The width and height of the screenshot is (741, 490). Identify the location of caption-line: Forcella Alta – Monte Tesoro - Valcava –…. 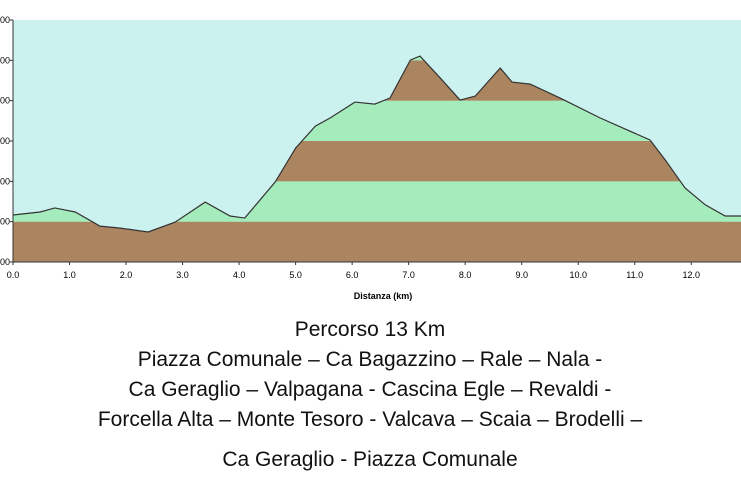
(370, 419).